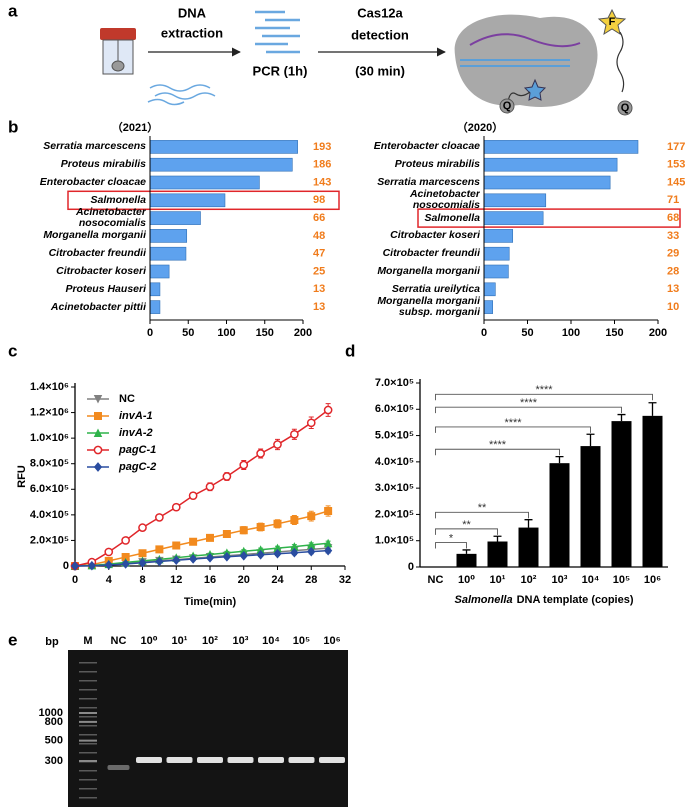 Image resolution: width=685 pixels, height=812 pixels. Describe the element at coordinates (480, 127) in the screenshot. I see `chart-title: （2020）` at that location.